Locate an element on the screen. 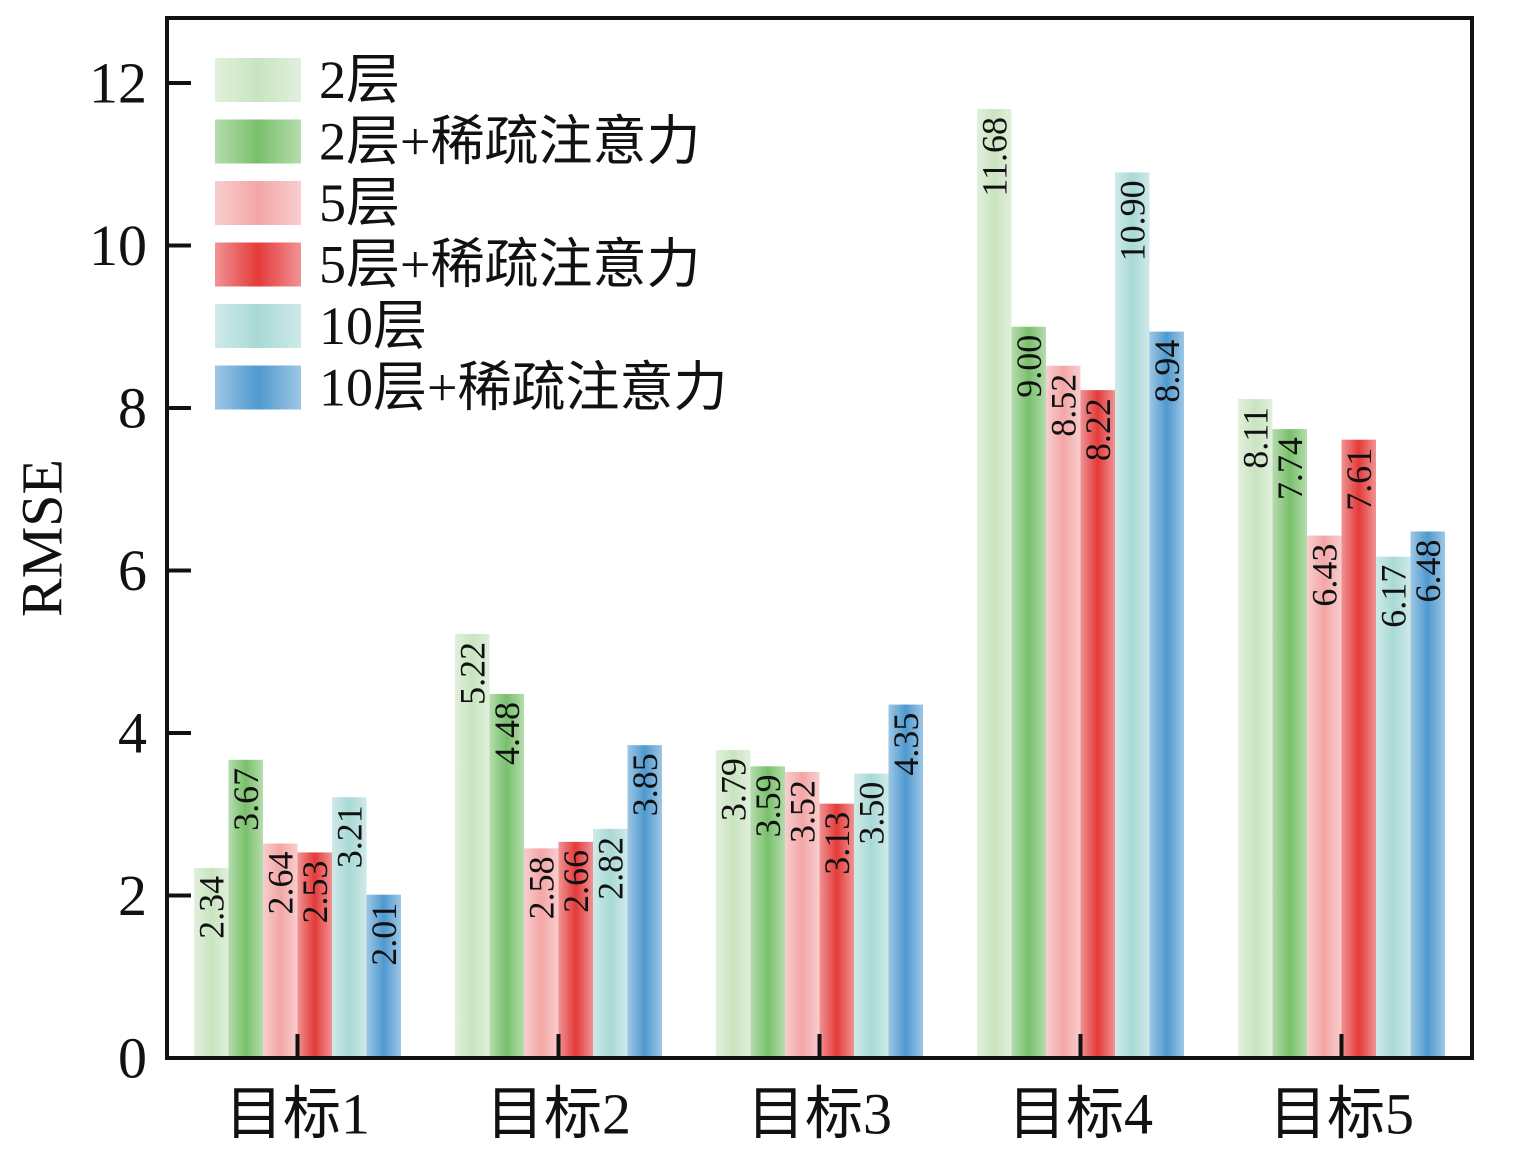 The width and height of the screenshot is (1535, 1155). data-label-2-5: 7.74 is located at coordinates (1290, 468).